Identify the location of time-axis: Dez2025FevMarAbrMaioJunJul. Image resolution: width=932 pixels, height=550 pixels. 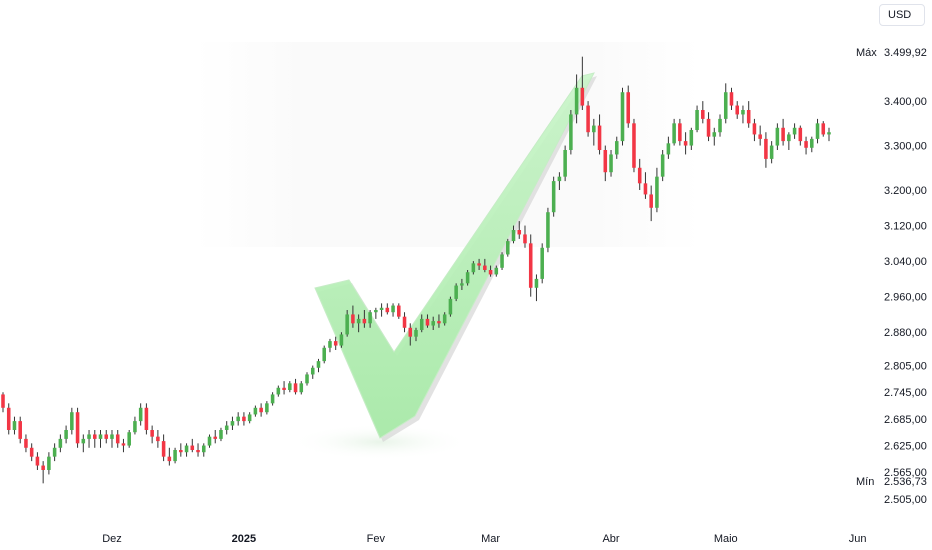
(517, 539).